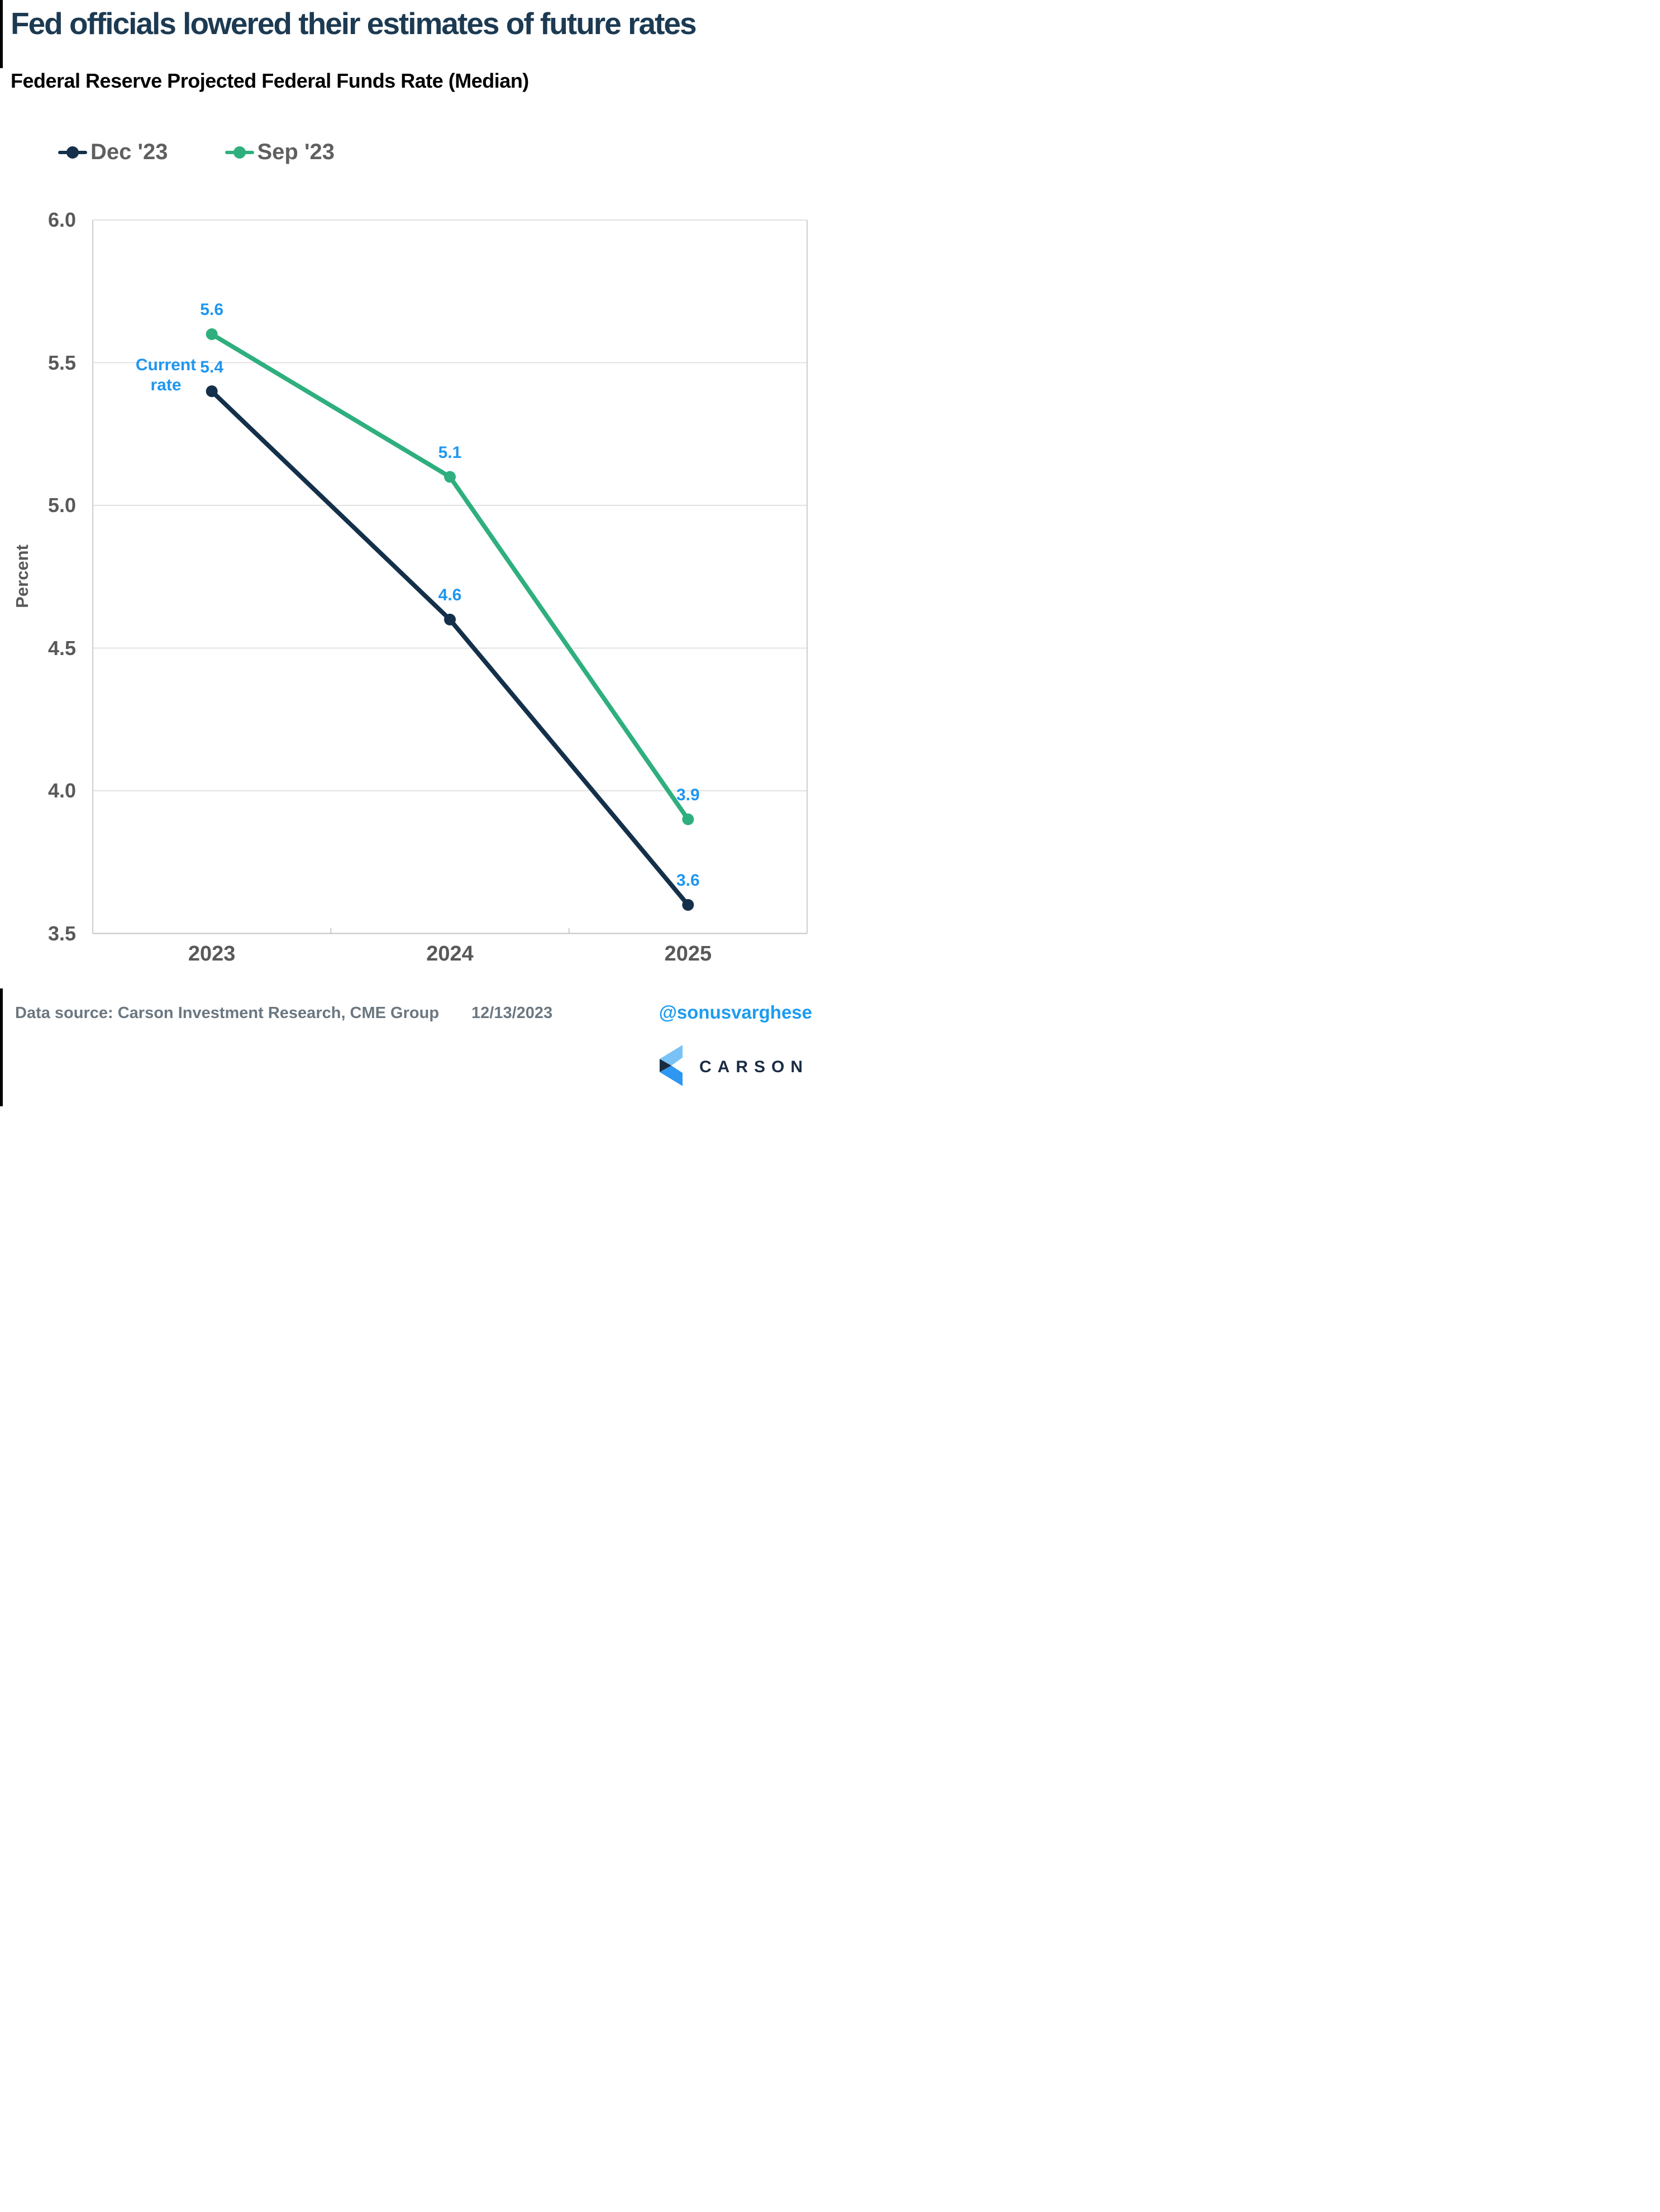 The image size is (1660, 2212). I want to click on data-label: 3.9, so click(688, 795).